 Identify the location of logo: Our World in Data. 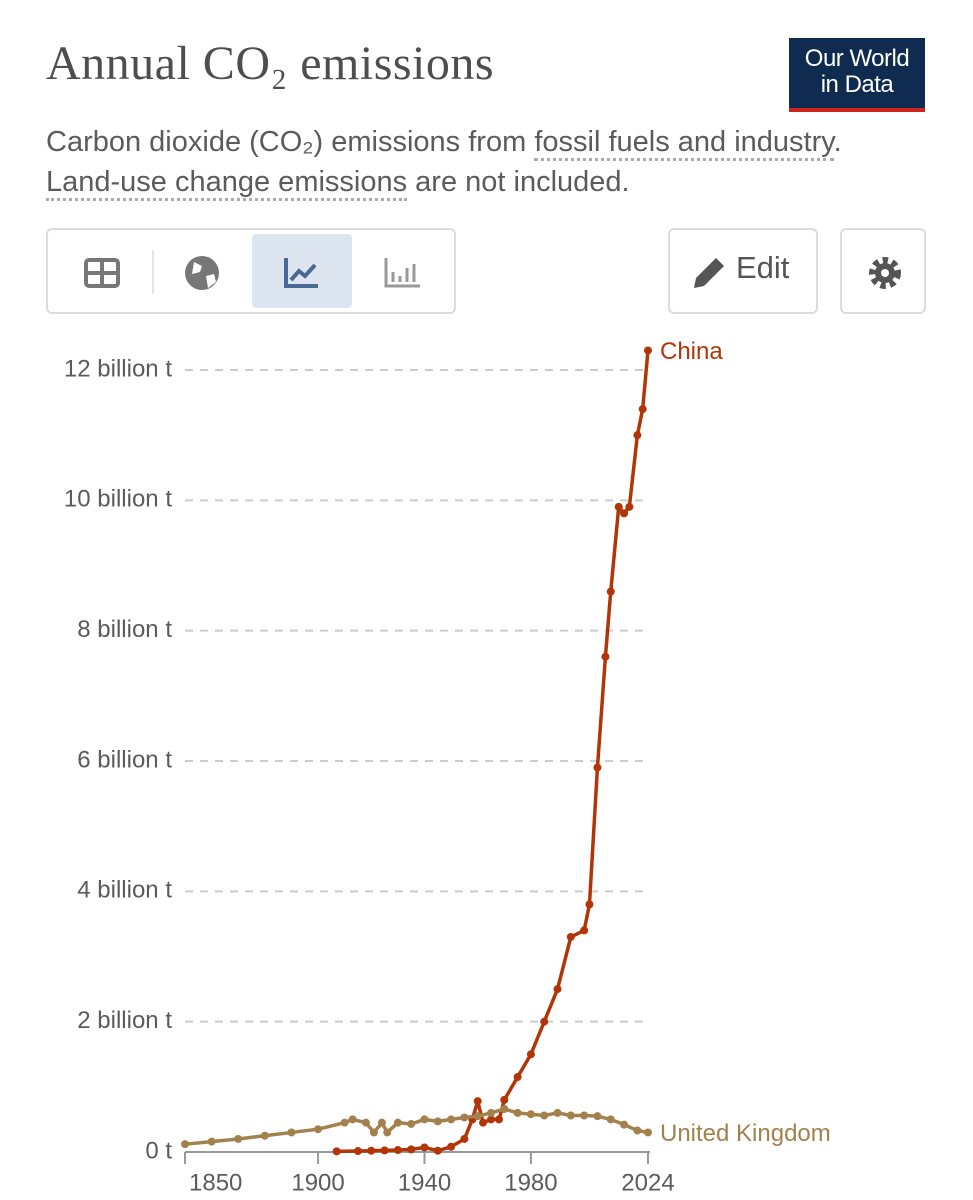
(857, 75).